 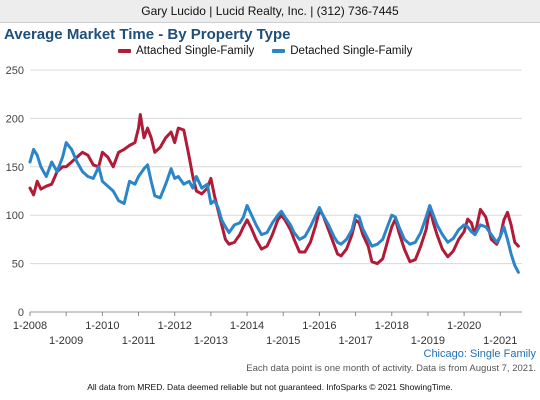 I want to click on x-tick-label-1-2017: 1-2017, so click(x=355, y=341).